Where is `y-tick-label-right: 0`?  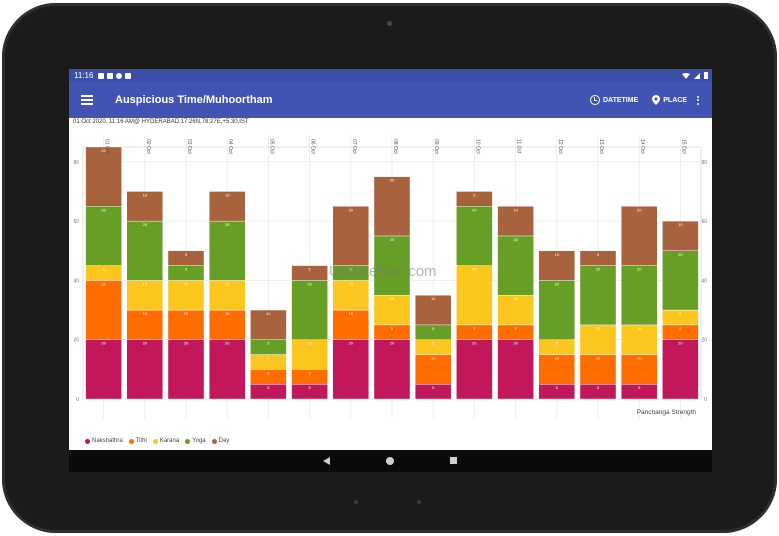 y-tick-label-right: 0 is located at coordinates (705, 400).